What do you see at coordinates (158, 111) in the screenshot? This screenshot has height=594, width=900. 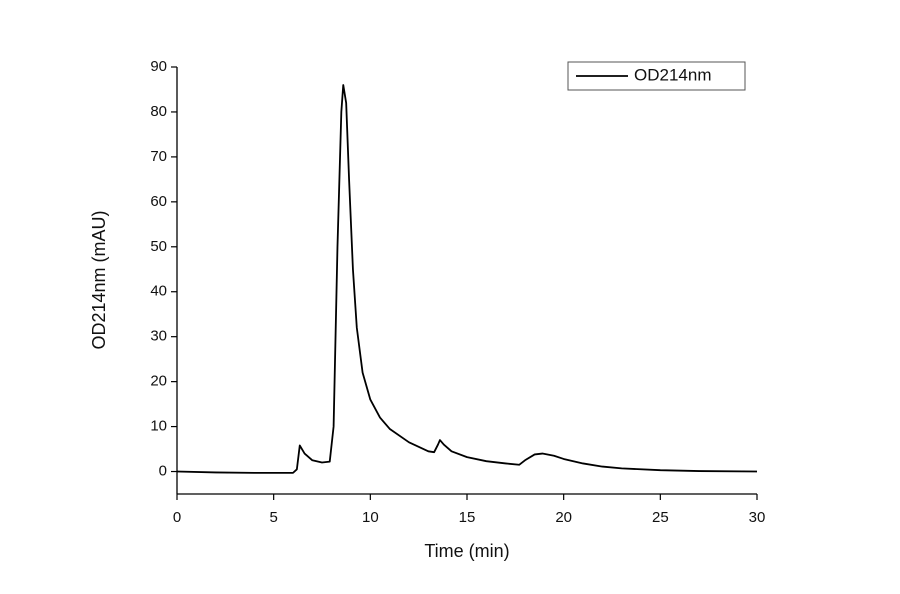 I see `y-tick-label: 80` at bounding box center [158, 111].